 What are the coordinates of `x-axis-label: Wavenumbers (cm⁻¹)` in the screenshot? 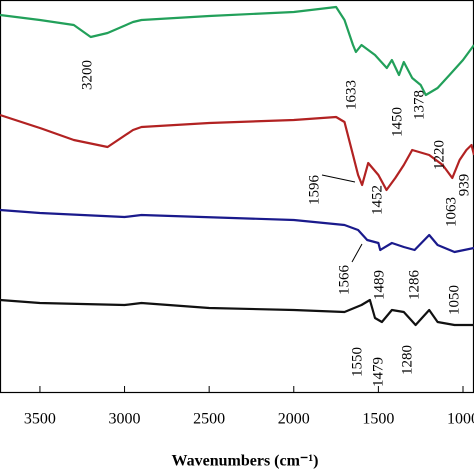 It's located at (245, 461).